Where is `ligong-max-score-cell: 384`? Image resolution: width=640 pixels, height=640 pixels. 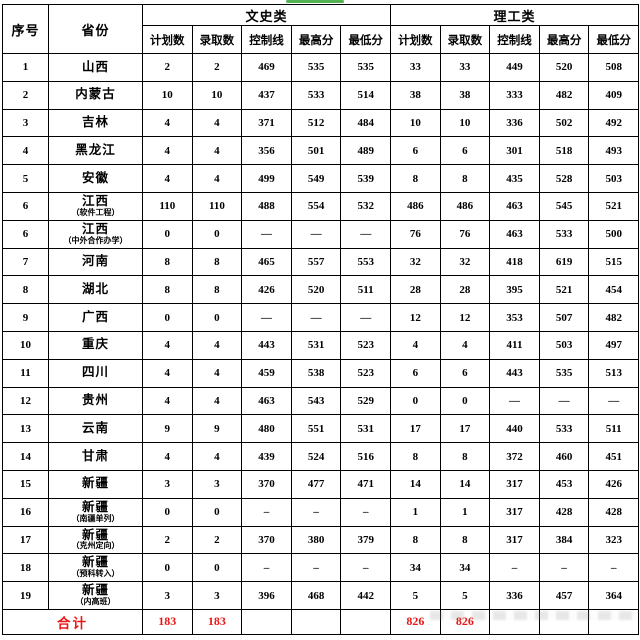
ligong-max-score-cell: 384 is located at coordinates (564, 540).